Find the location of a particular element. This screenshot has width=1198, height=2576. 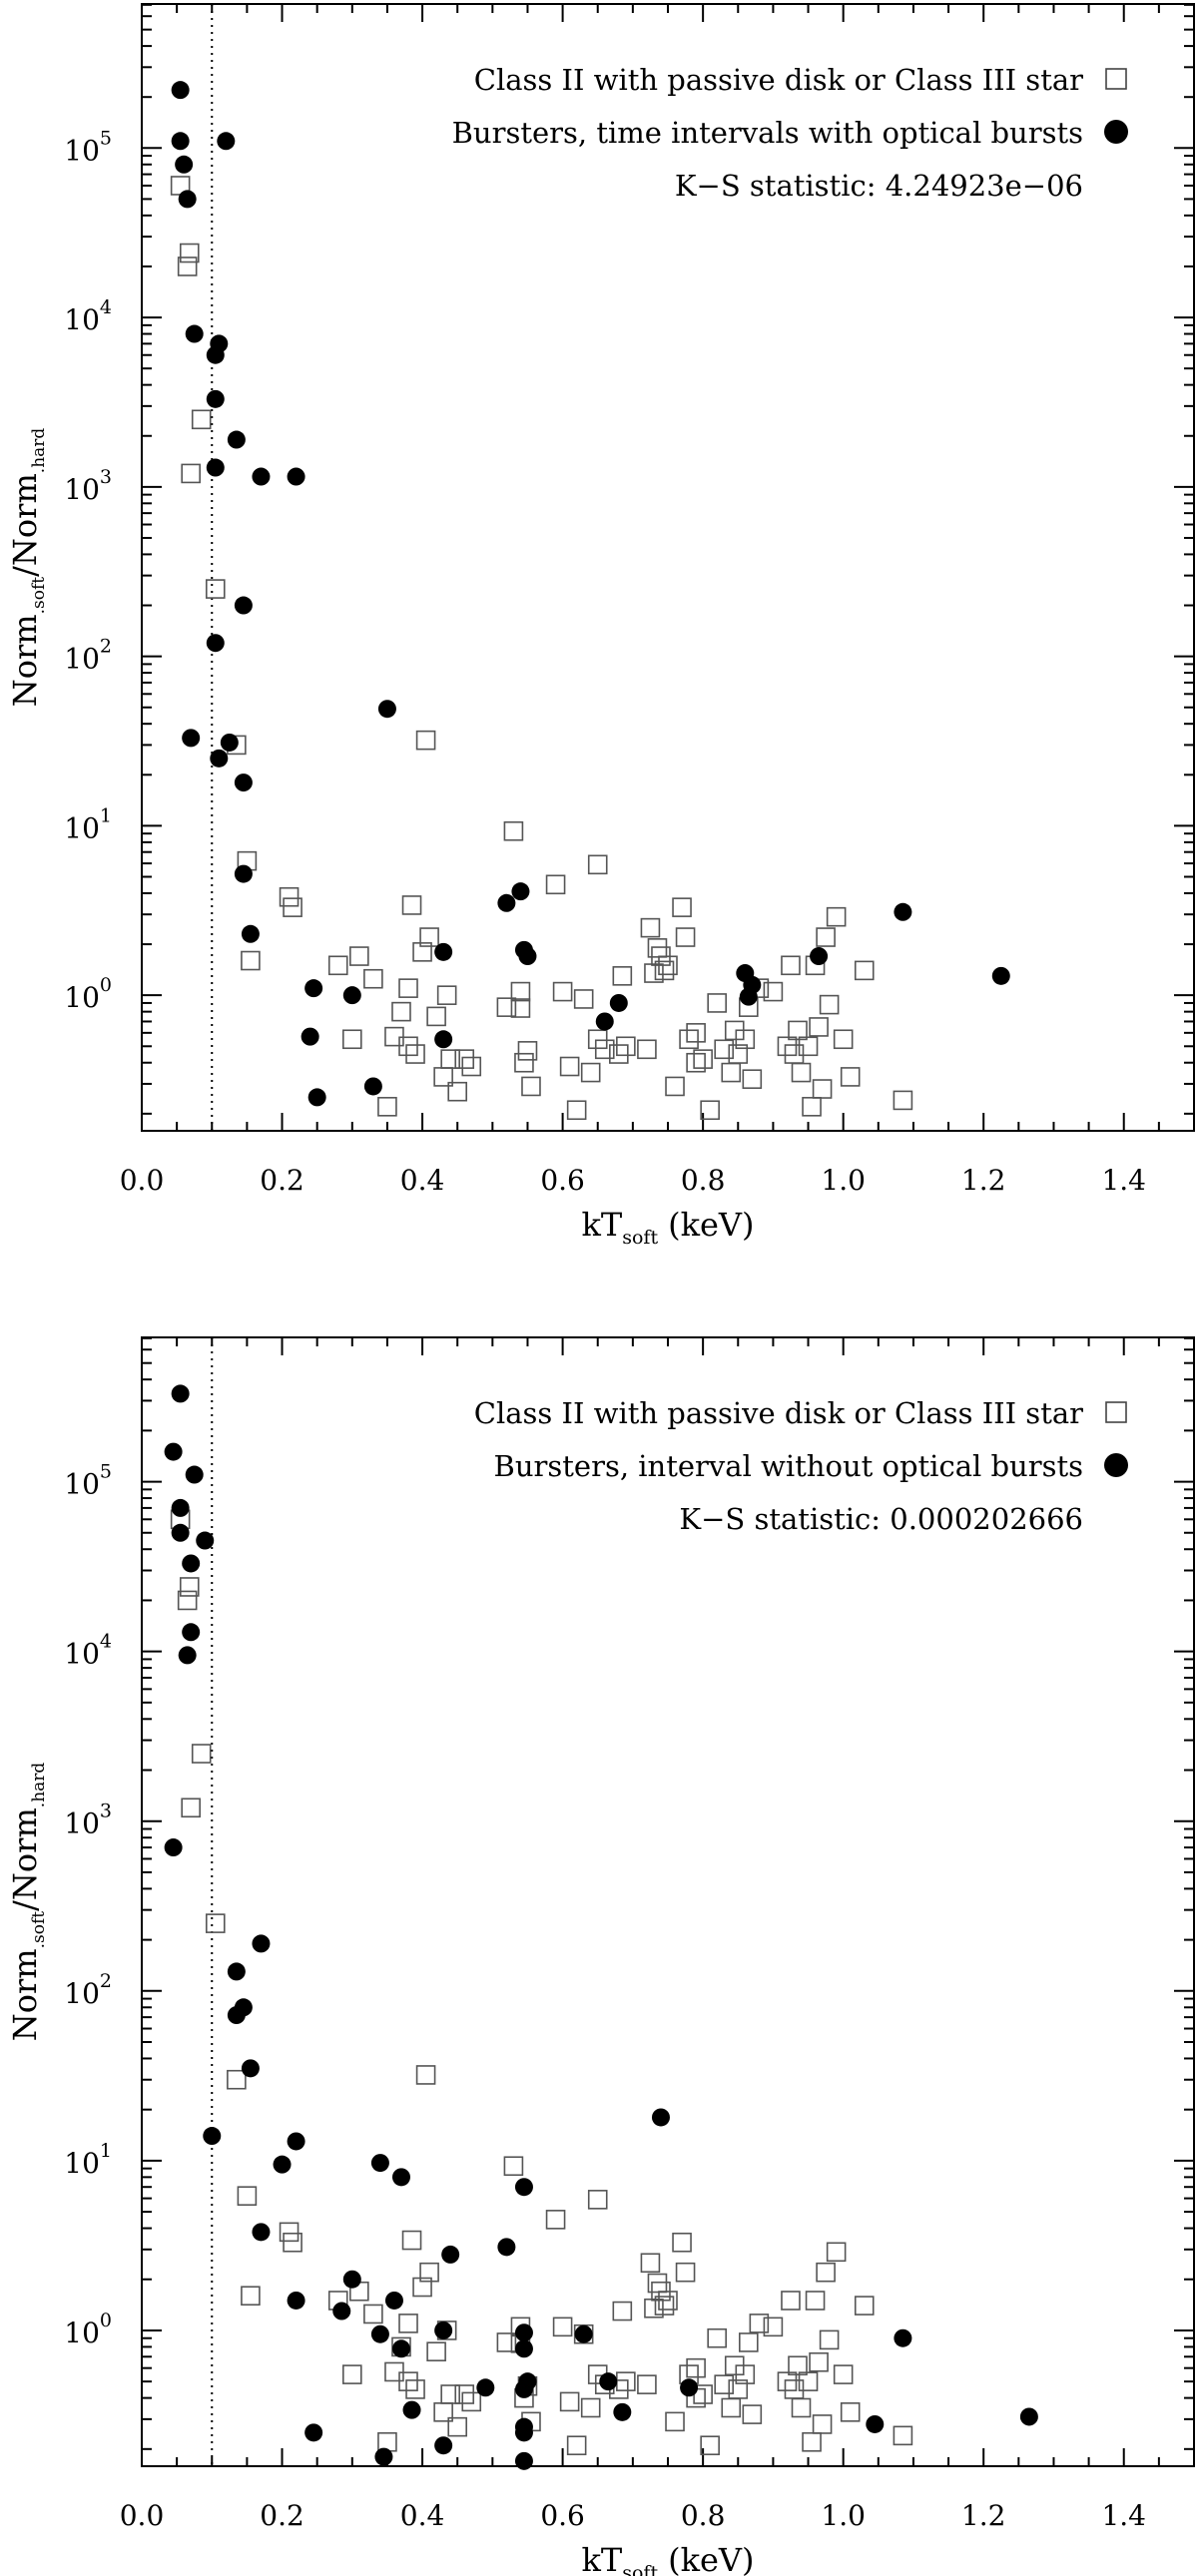

x-tick-label: 1.4 is located at coordinates (1123, 2515).